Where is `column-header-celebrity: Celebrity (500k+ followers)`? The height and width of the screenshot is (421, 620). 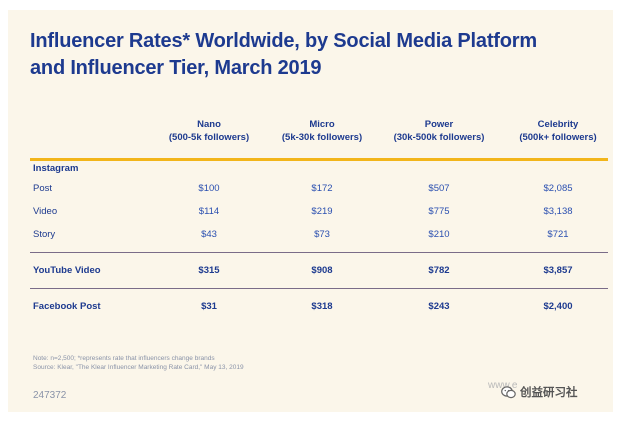
column-header-celebrity: Celebrity (500k+ followers) is located at coordinates (558, 131).